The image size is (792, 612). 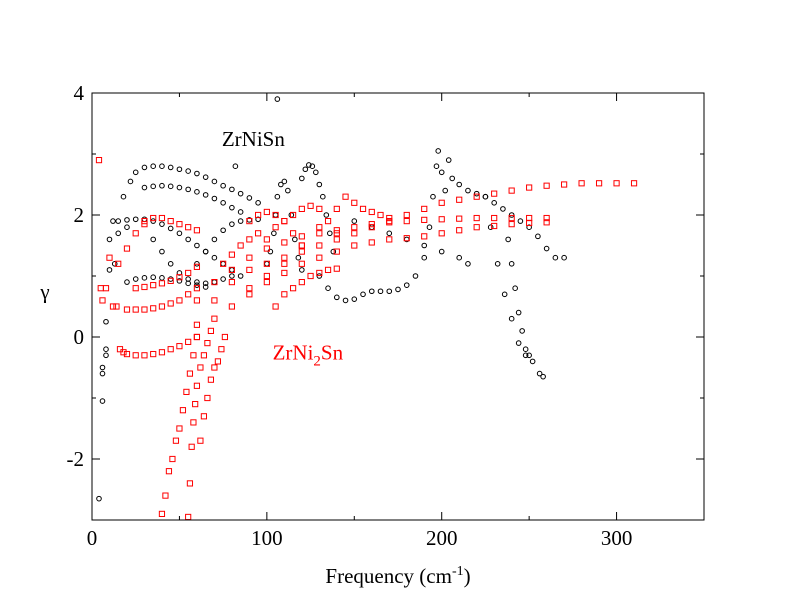 I want to click on x-axis-title-tail: ), so click(x=467, y=576).